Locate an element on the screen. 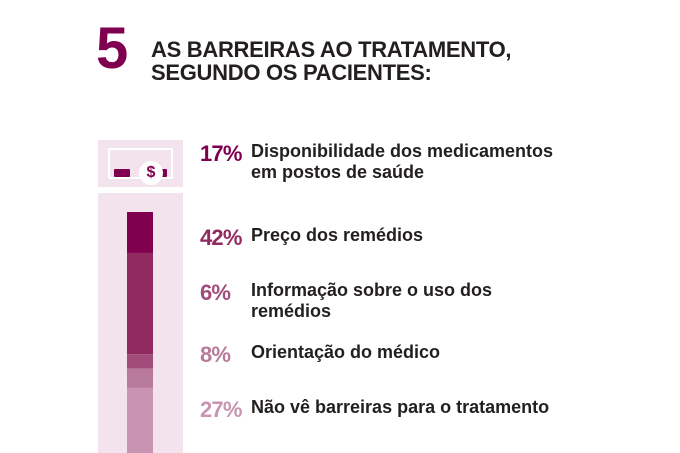 The image size is (680, 453). category-label-1-line-2: em postos de saúde is located at coordinates (338, 172).